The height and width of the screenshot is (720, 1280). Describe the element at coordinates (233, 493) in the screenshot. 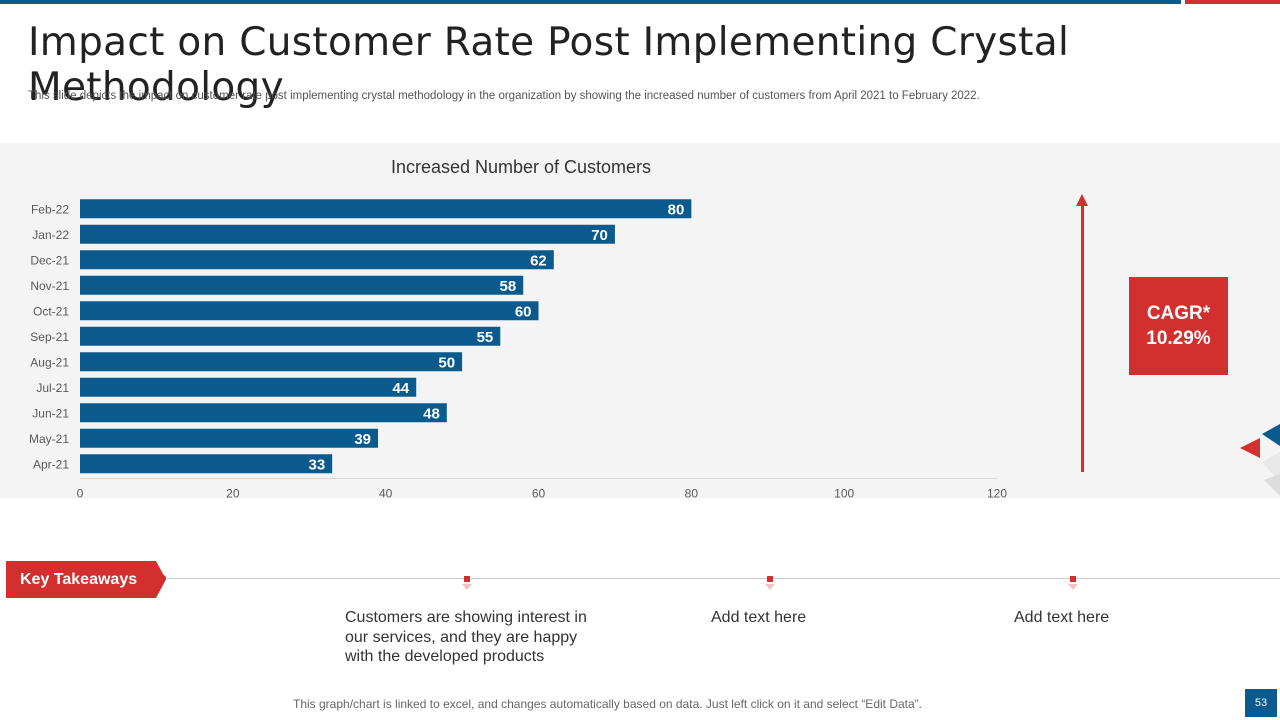

I see `x-tick-label: 20` at that location.